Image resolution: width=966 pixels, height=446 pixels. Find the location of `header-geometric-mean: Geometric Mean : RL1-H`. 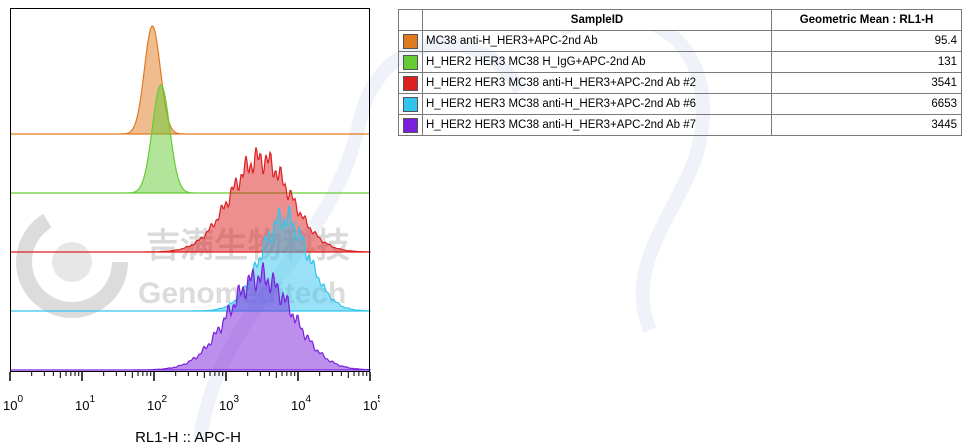

header-geometric-mean: Geometric Mean : RL1-H is located at coordinates (866, 20).